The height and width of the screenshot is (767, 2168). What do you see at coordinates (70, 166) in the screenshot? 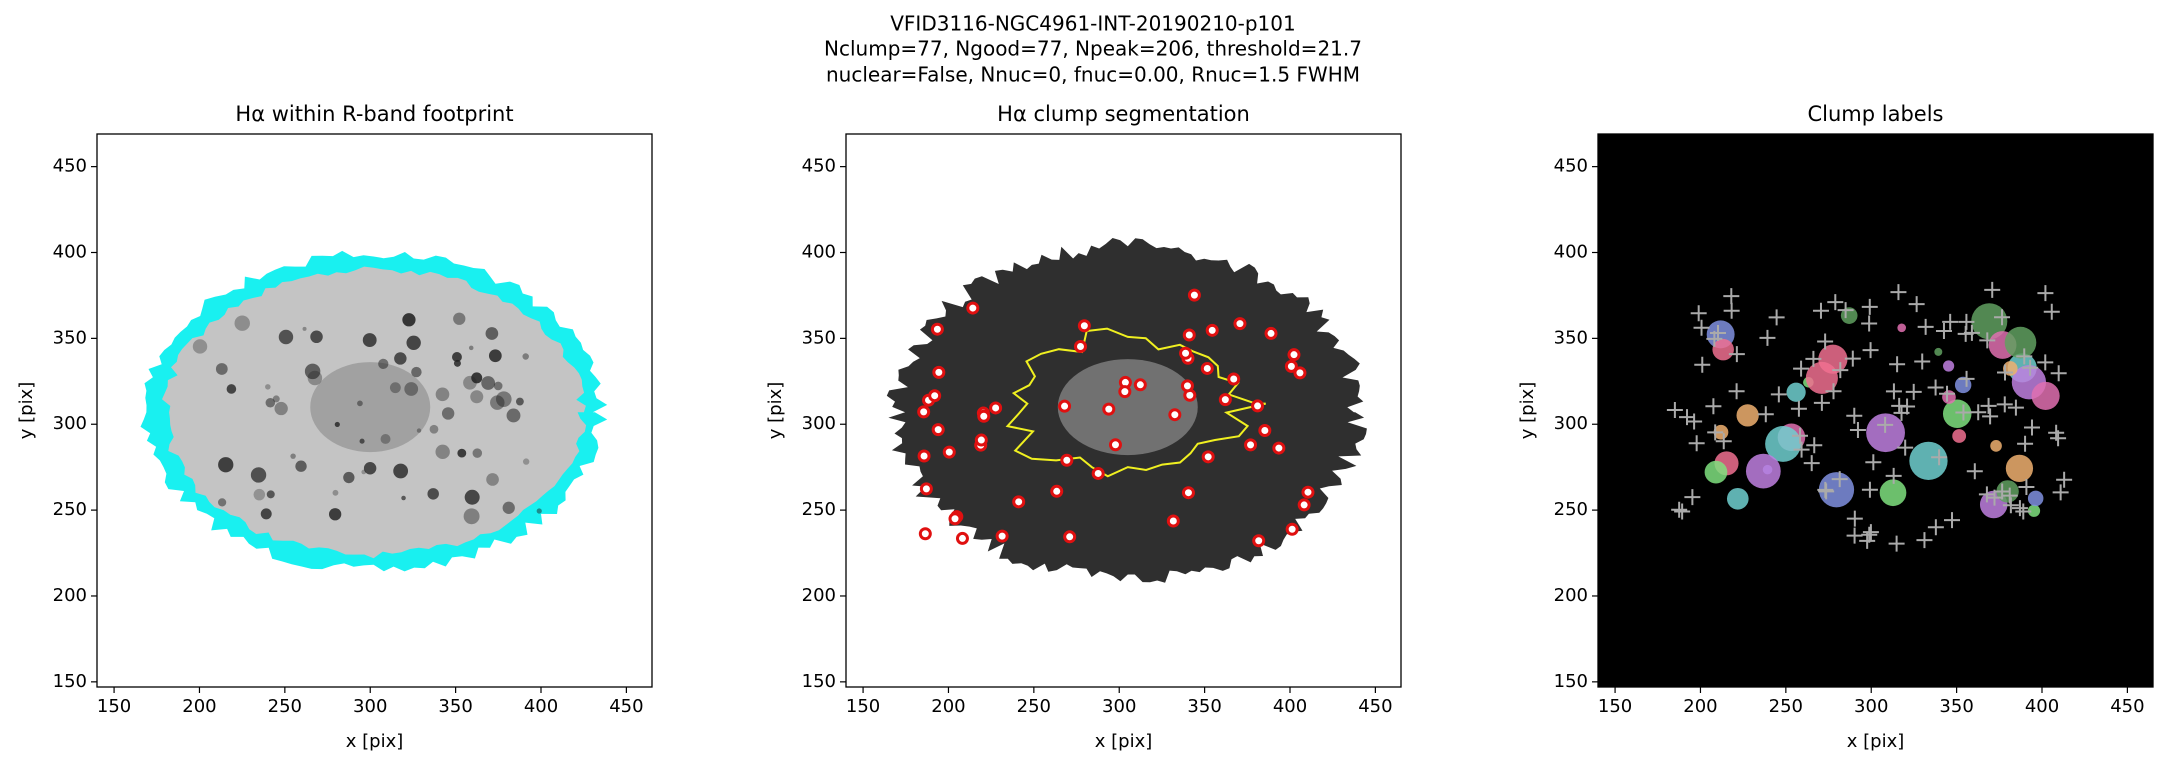
I see `y-tick-label: 450` at bounding box center [70, 166].